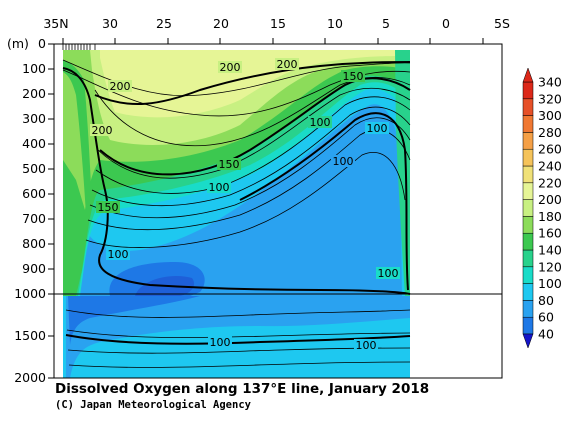 This screenshot has width=570, height=423. What do you see at coordinates (30, 377) in the screenshot?
I see `y-tick-label: 2000` at bounding box center [30, 377].